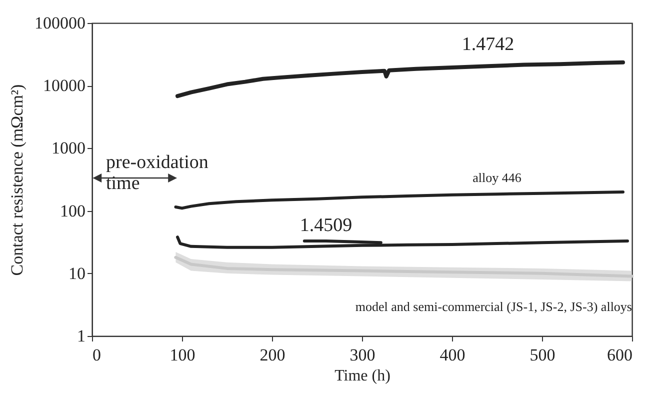 This screenshot has width=665, height=402. What do you see at coordinates (273, 355) in the screenshot?
I see `x-tick-label: 200` at bounding box center [273, 355].